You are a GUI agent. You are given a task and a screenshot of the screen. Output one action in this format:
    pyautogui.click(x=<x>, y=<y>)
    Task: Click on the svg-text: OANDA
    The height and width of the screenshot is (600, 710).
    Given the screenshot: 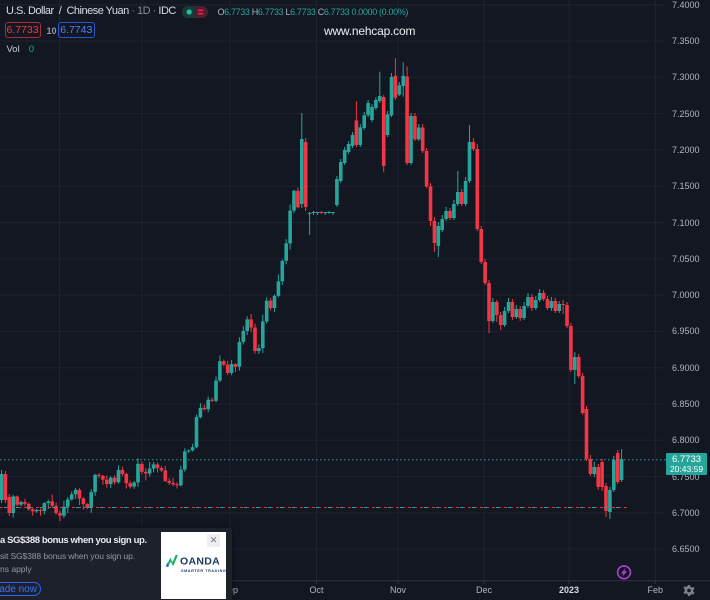 What is the action you would take?
    pyautogui.click(x=200, y=561)
    